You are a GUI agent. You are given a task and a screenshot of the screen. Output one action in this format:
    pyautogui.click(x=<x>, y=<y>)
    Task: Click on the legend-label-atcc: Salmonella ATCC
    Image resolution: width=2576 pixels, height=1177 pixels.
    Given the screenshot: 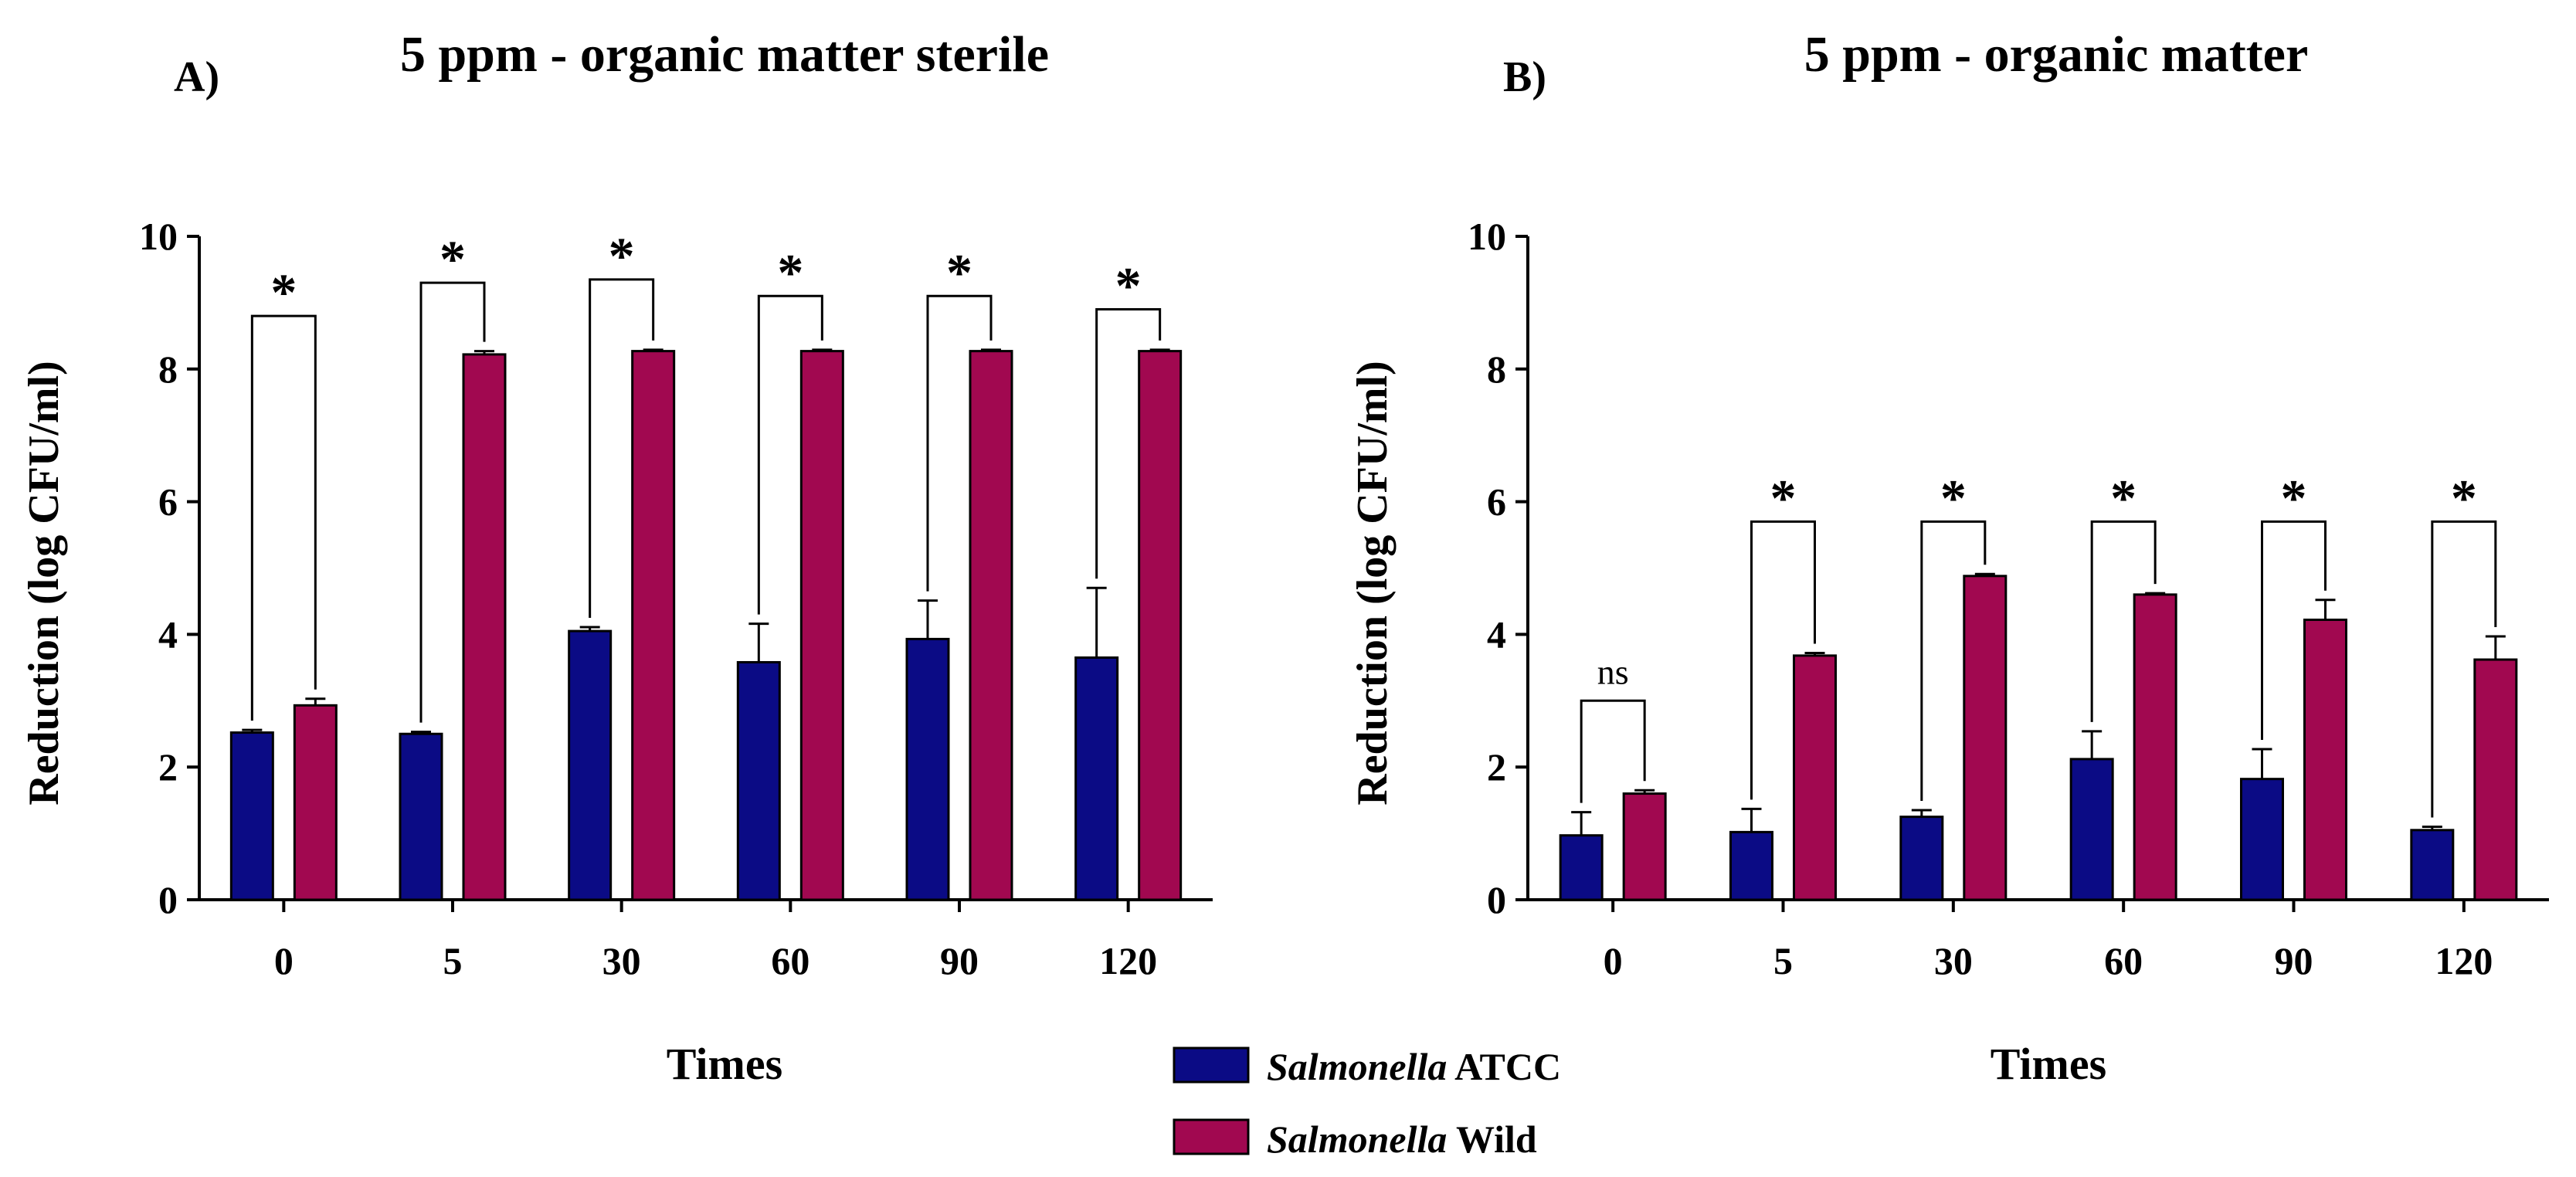 What is the action you would take?
    pyautogui.click(x=1414, y=1066)
    